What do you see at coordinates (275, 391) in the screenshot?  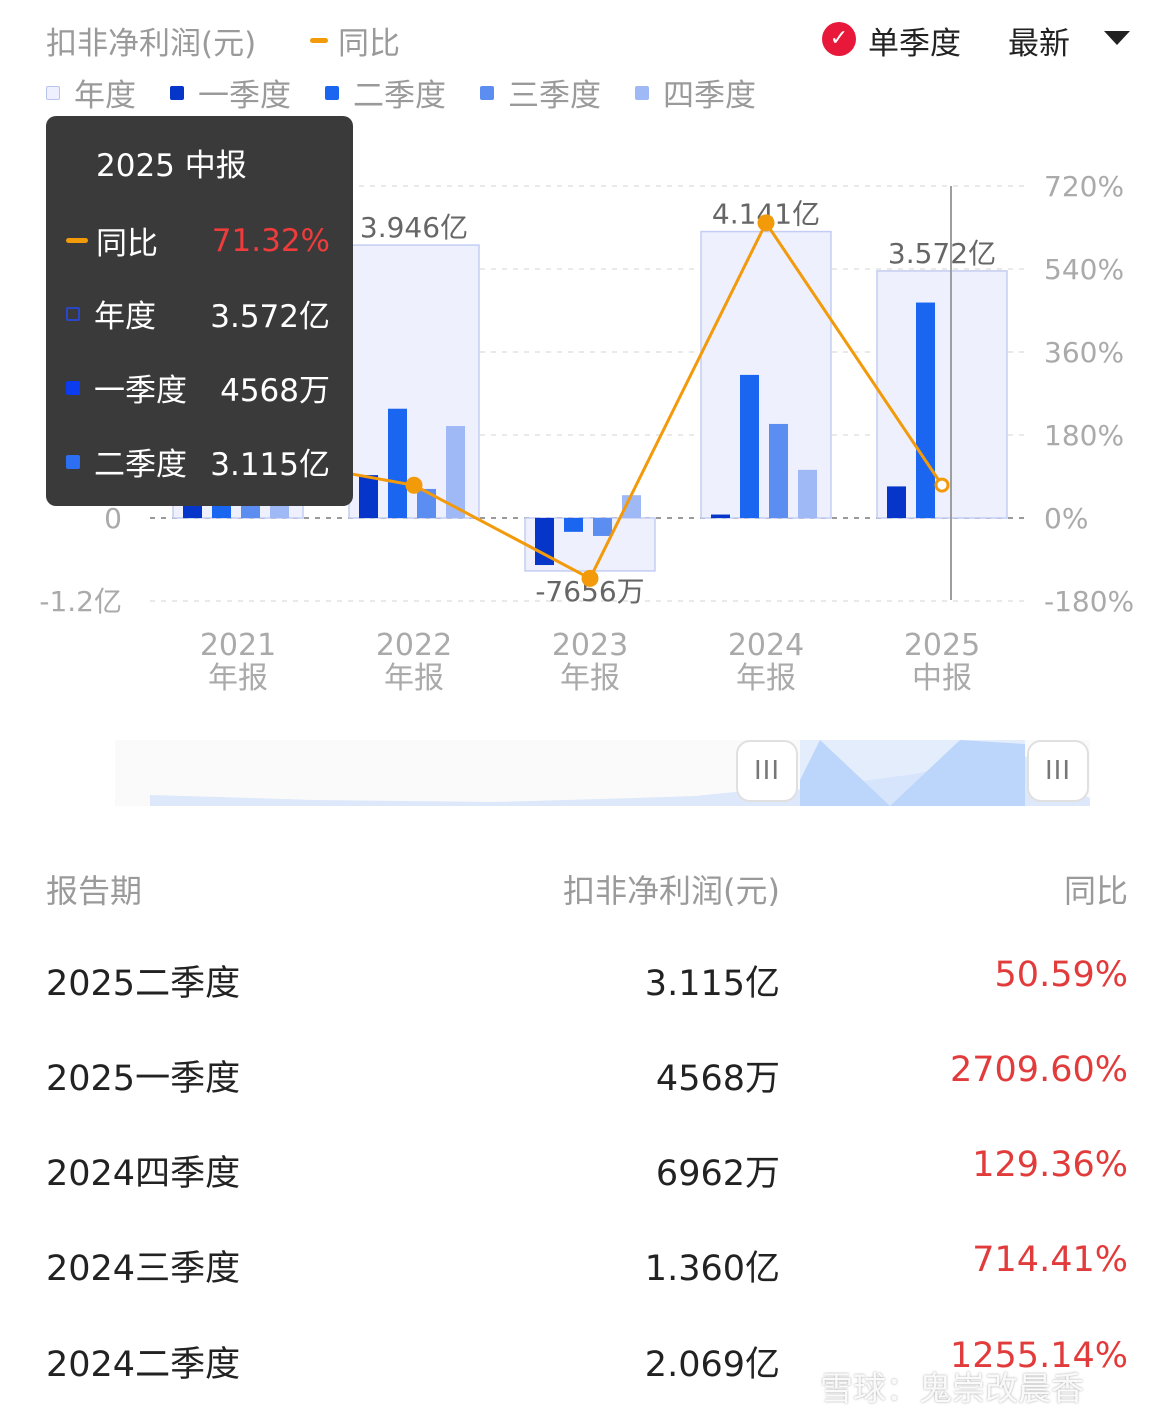 I see `tooltip-q1-value: 4568万` at bounding box center [275, 391].